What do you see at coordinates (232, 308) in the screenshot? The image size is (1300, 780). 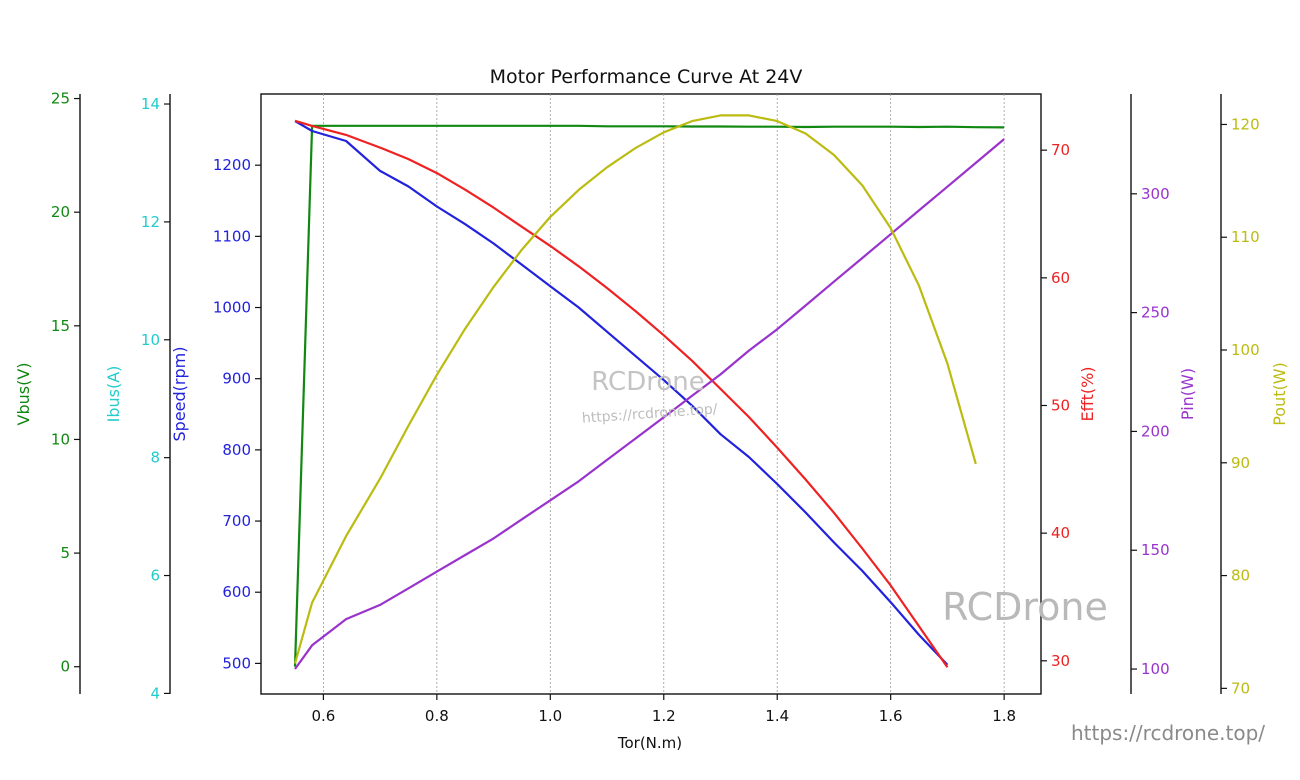 I see `y-tick-label: 1000` at bounding box center [232, 308].